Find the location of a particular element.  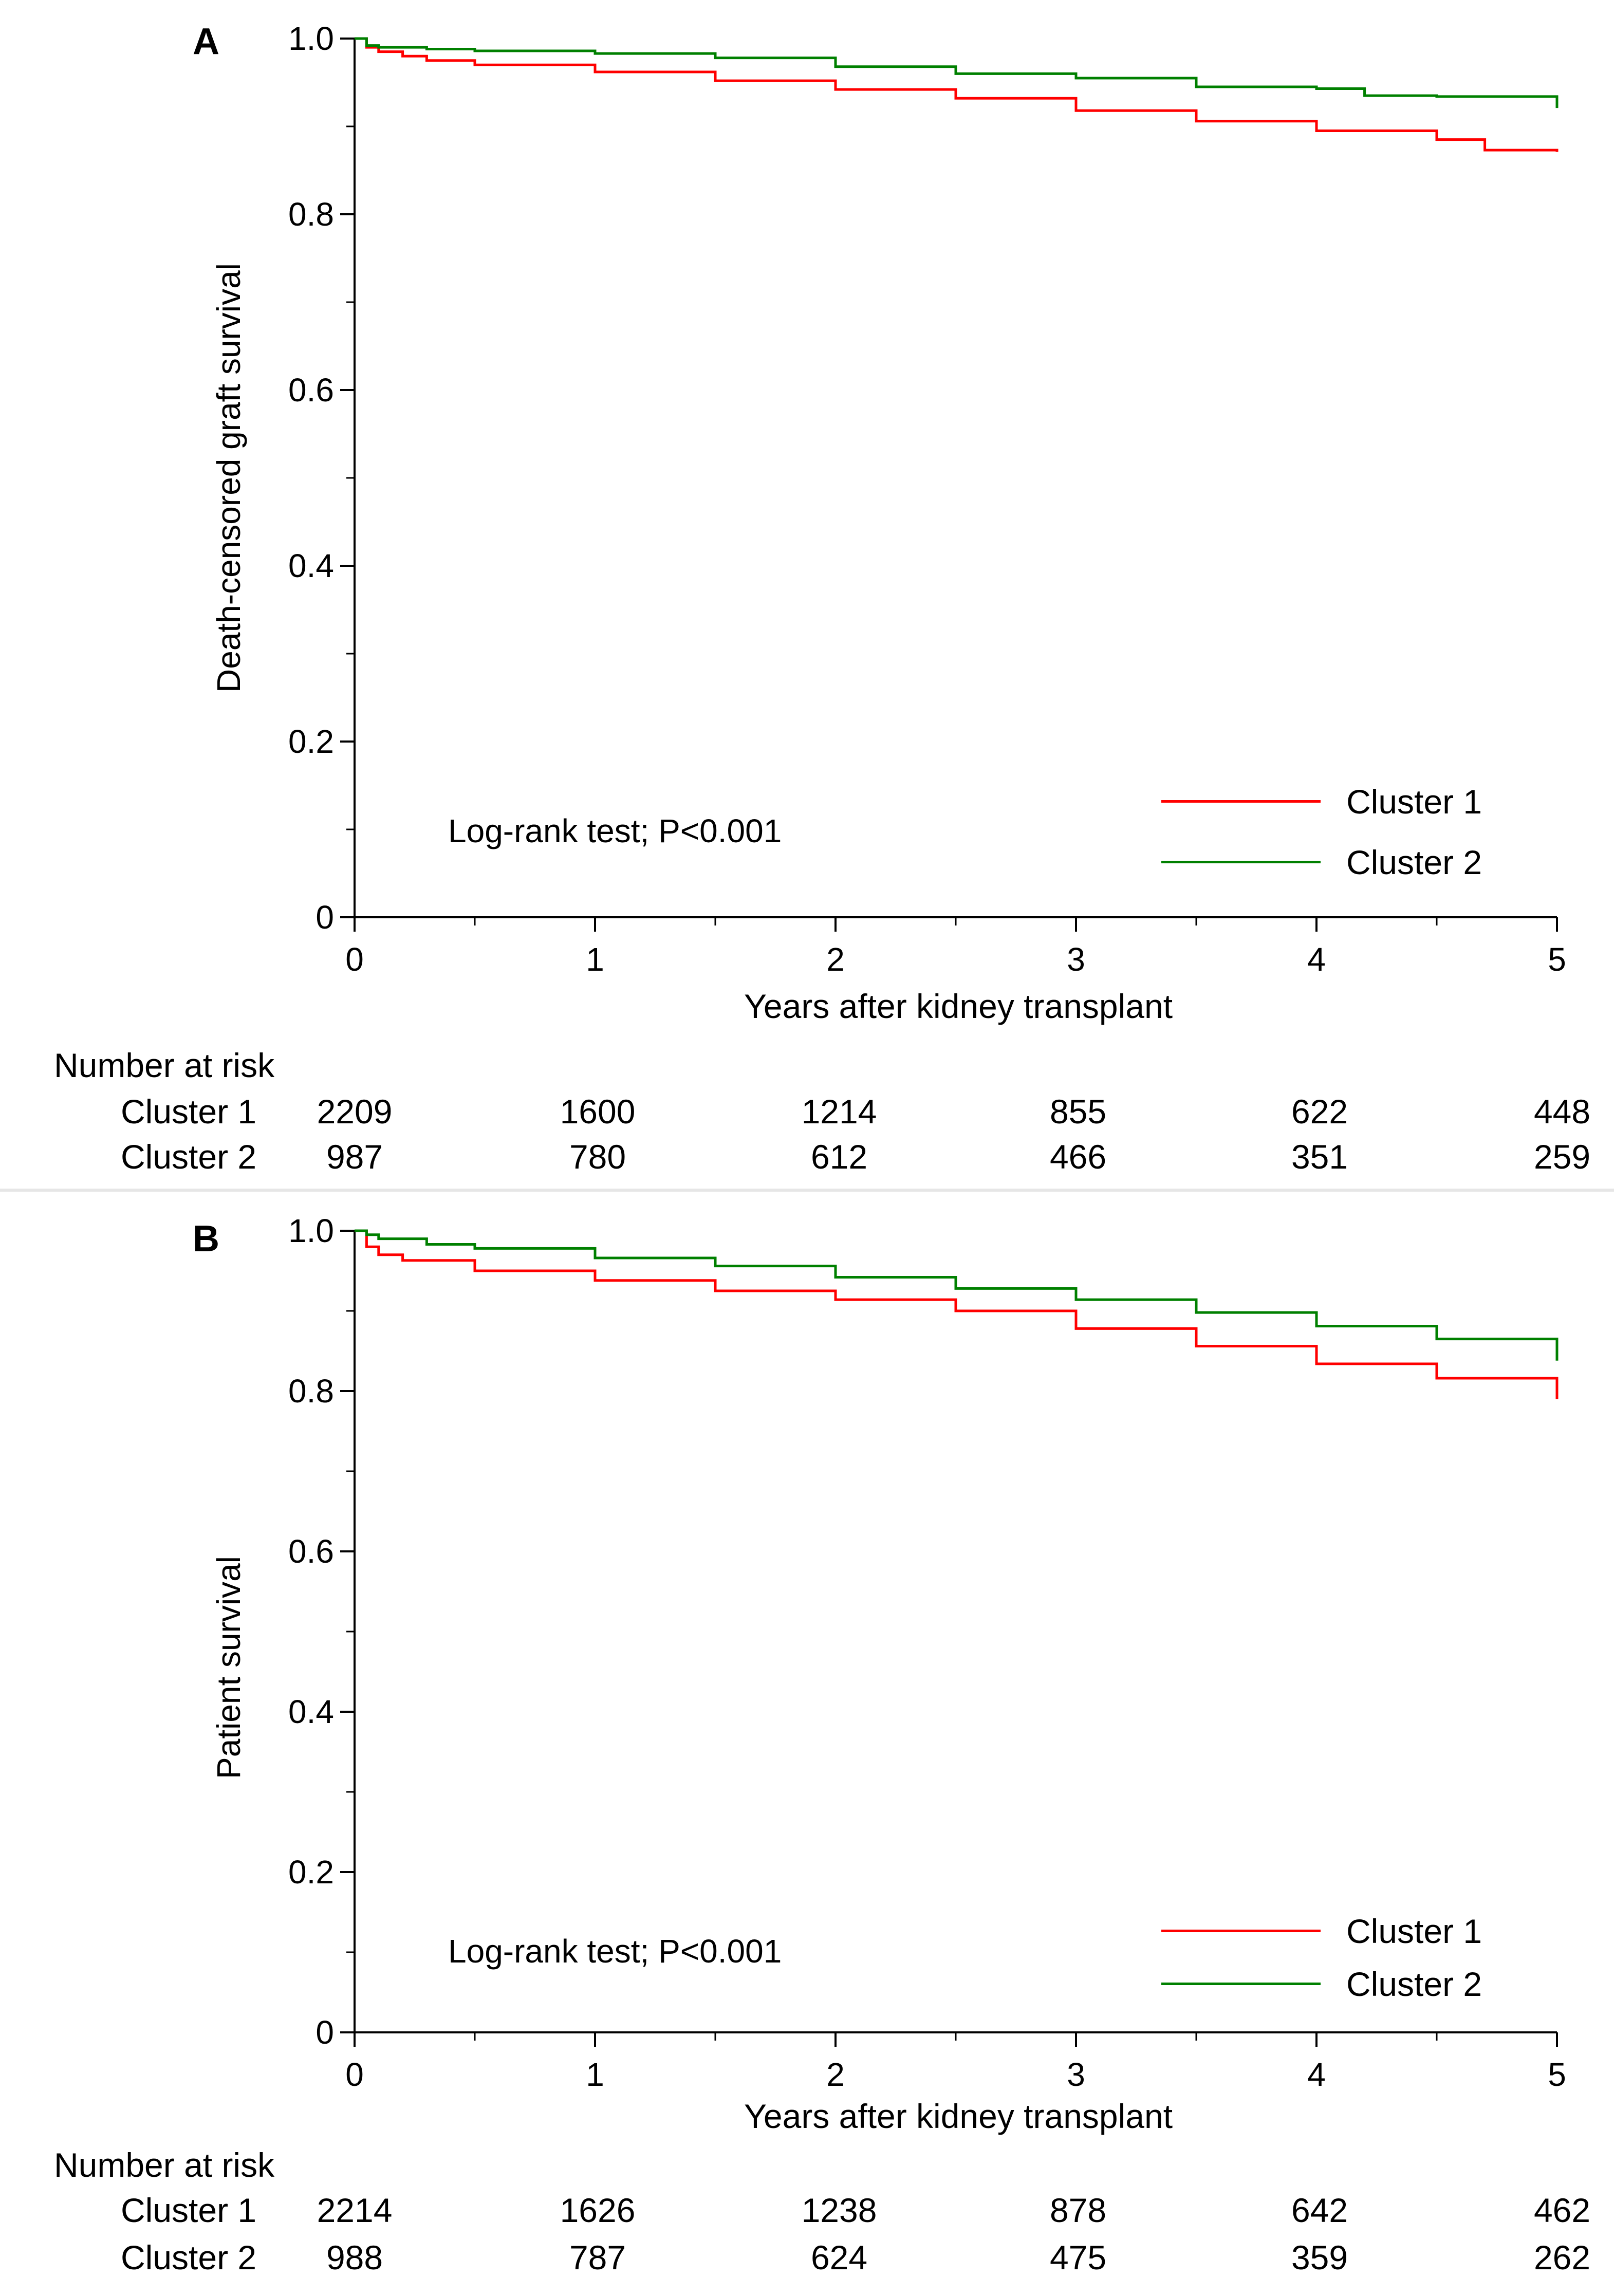

risk-value: 351 is located at coordinates (1319, 1157).